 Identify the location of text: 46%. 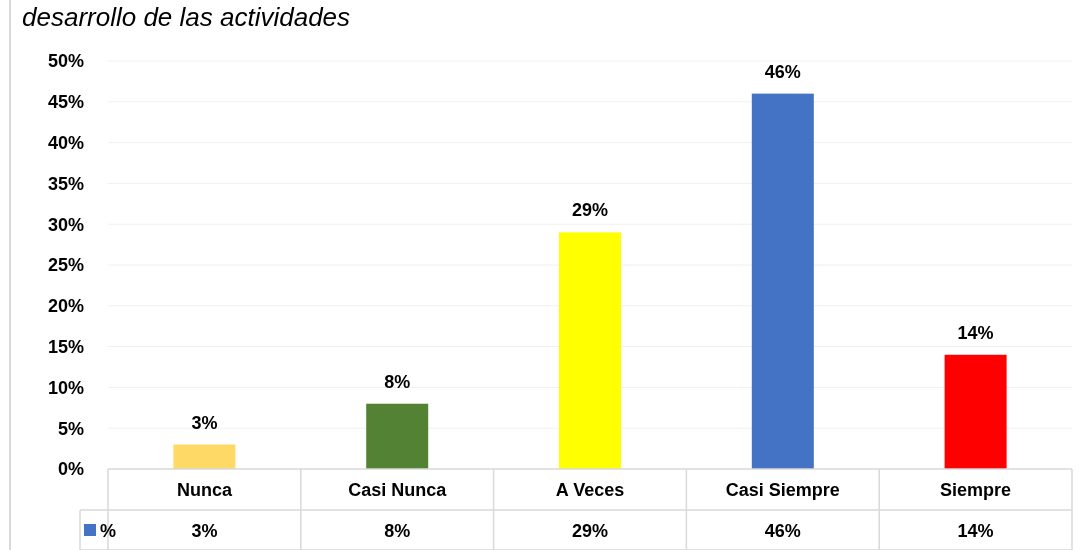
(782, 71).